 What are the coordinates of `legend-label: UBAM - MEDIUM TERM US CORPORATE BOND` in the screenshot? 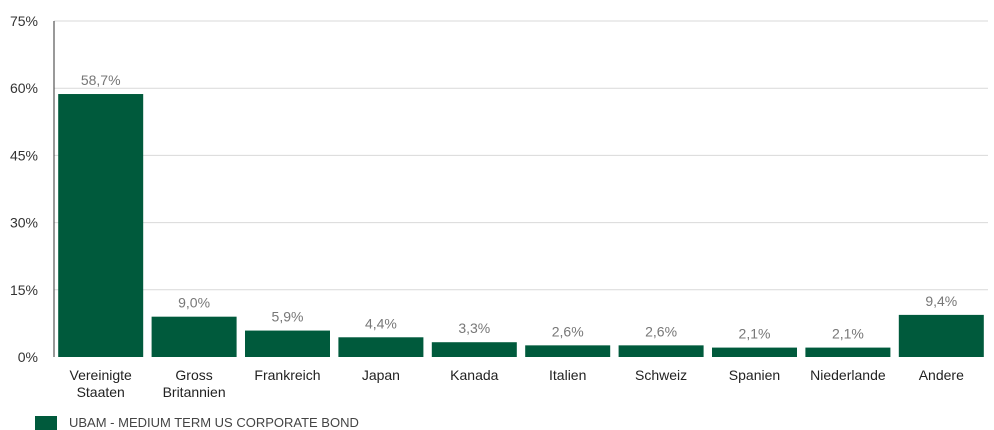 It's located at (214, 422).